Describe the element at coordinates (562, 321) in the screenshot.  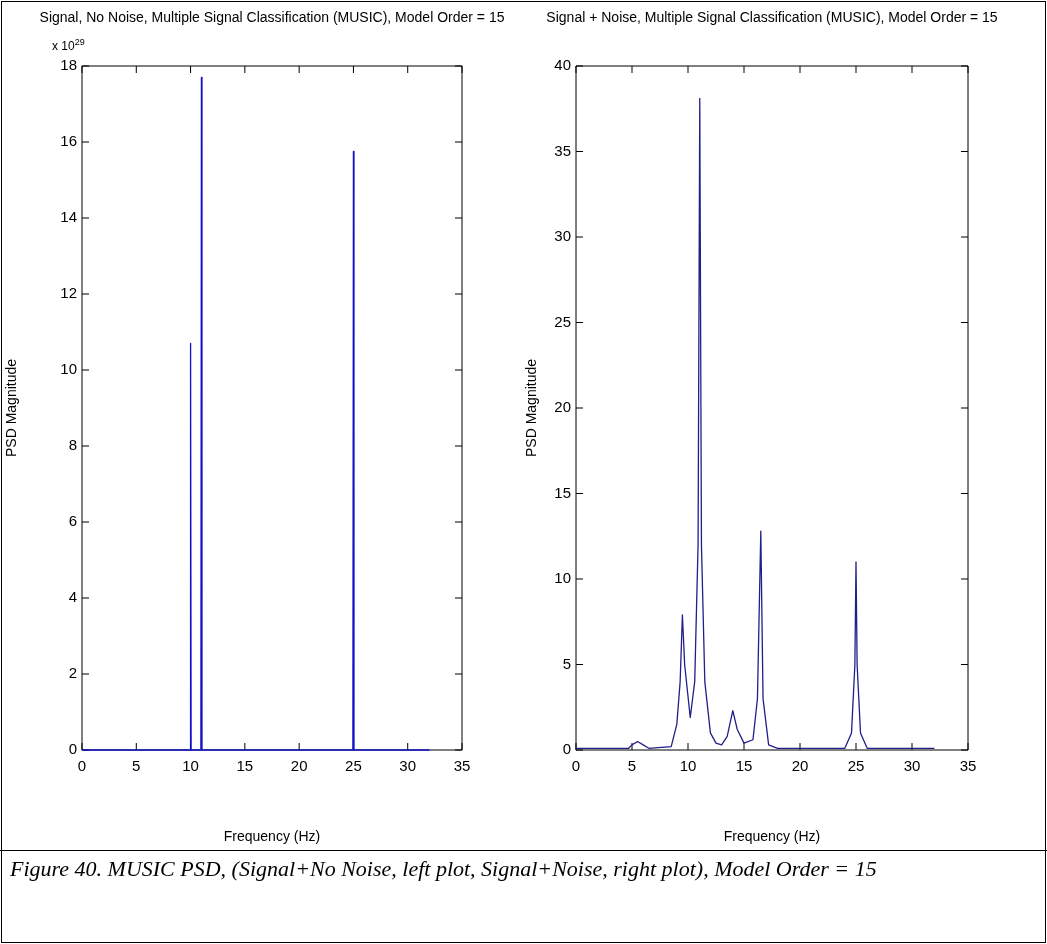
I see `y-tick-label: 25` at that location.